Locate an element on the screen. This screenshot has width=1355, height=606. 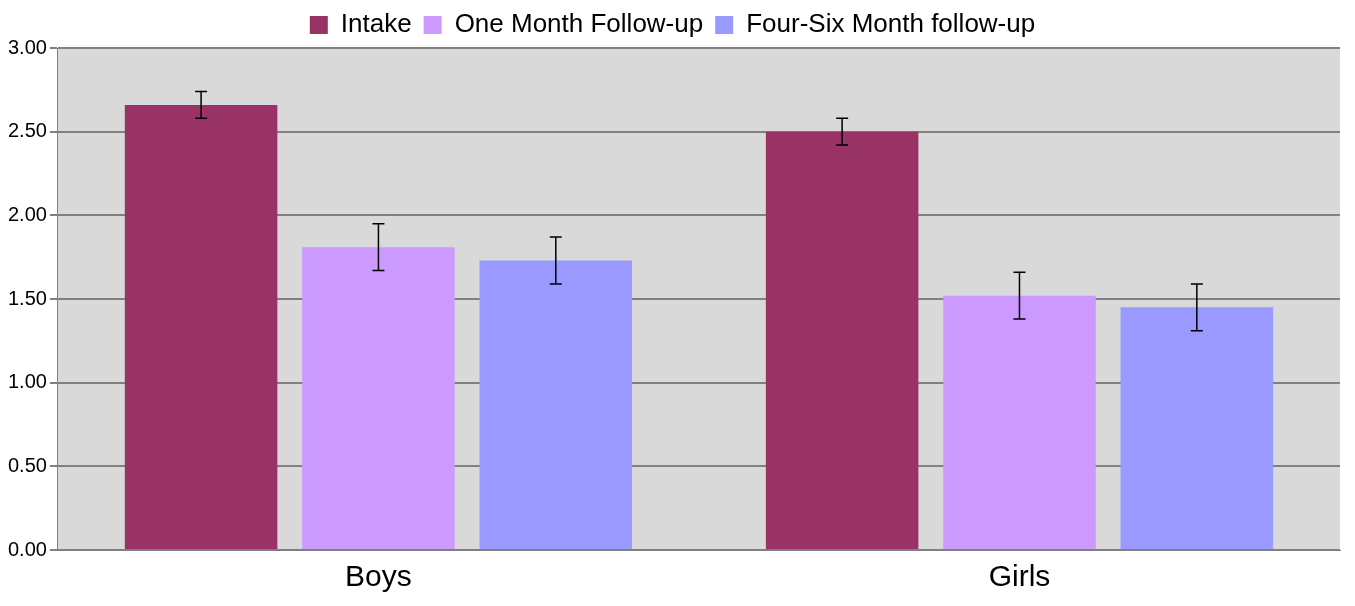
y-tick-label: 1.00 is located at coordinates (27, 381).